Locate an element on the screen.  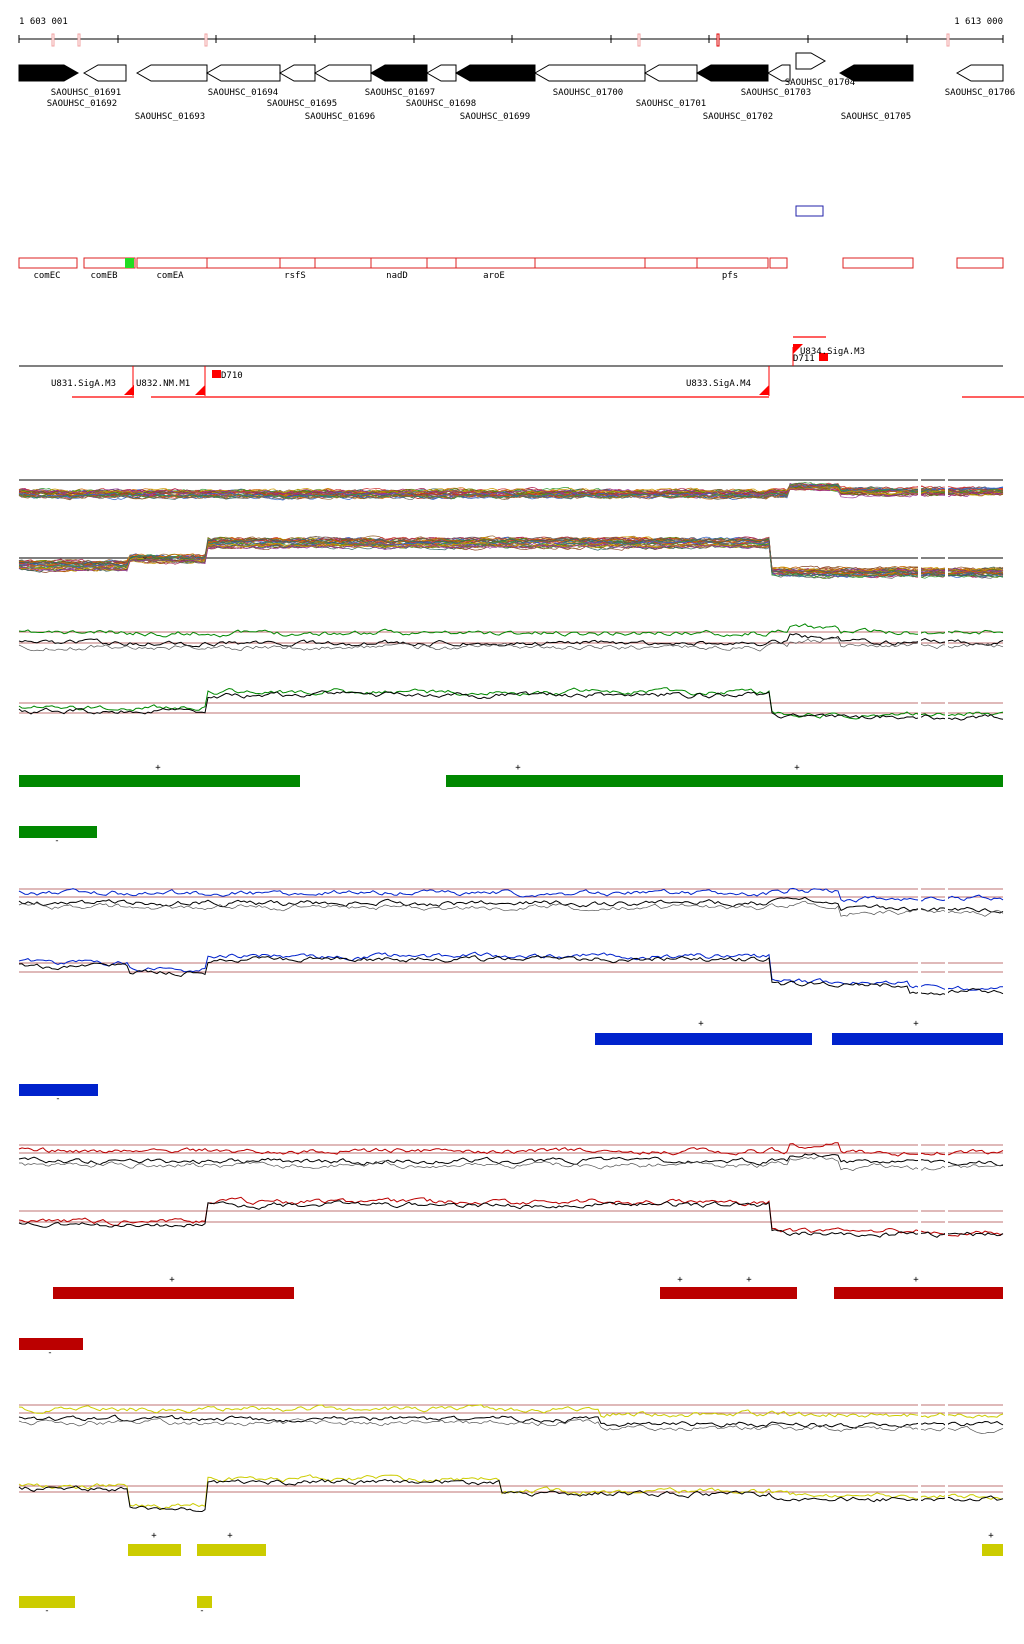
gene-label: SAOUHSC_01692 is located at coordinates (82, 104).